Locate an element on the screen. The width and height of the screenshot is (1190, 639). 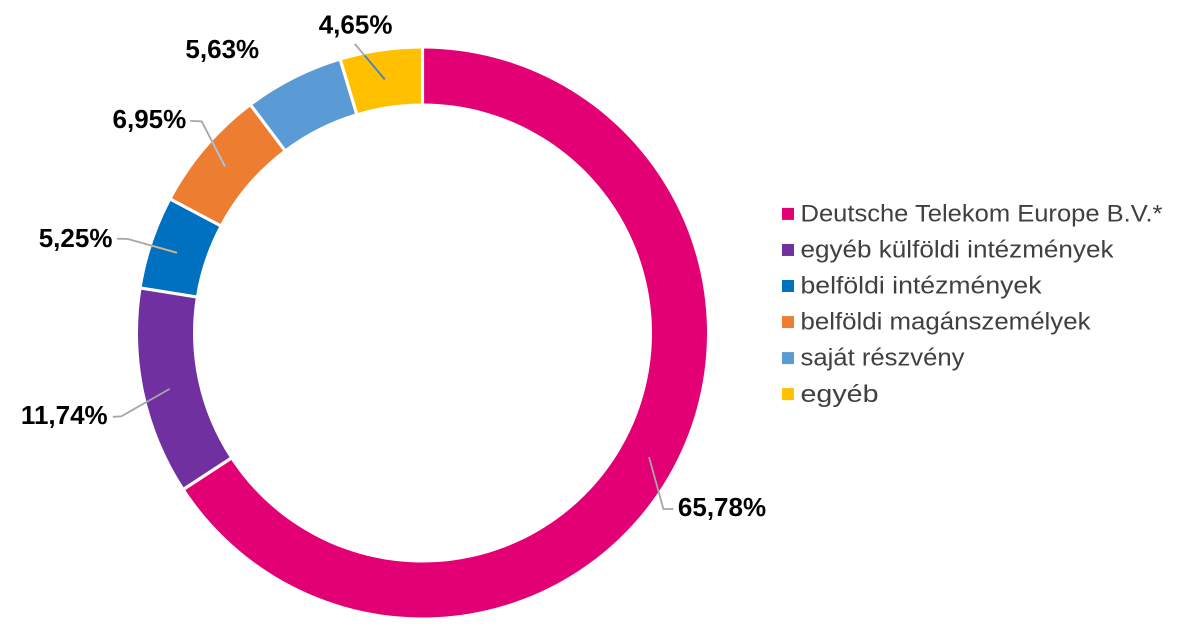
svg-text: 4,65% is located at coordinates (356, 25).